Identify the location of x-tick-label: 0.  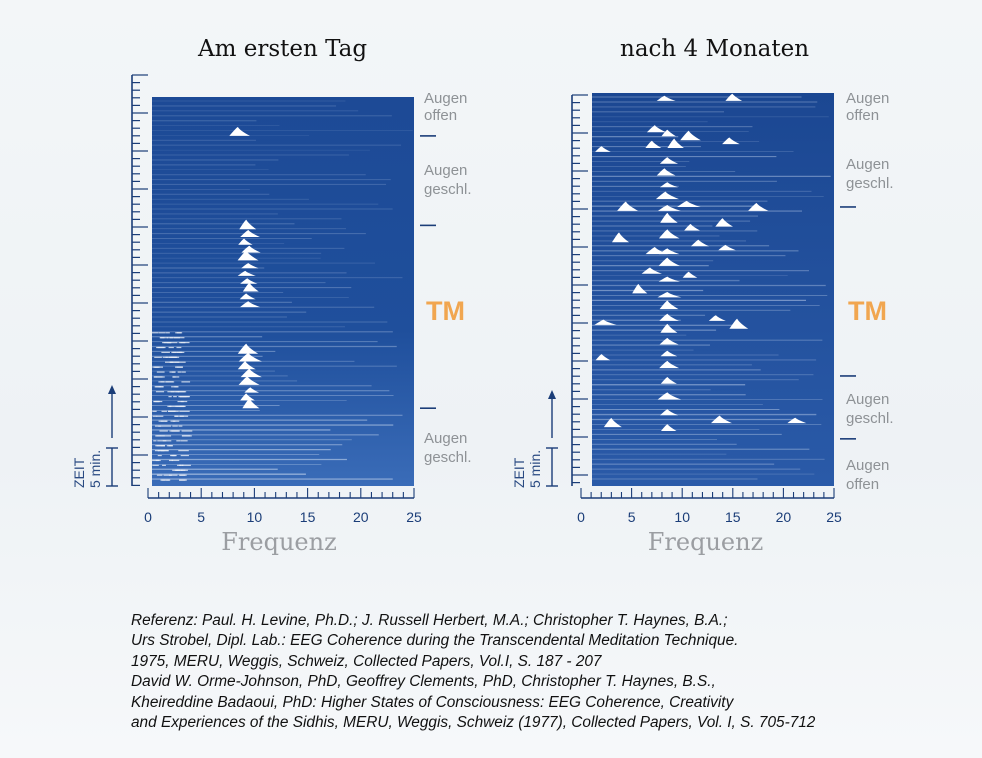
(581, 517).